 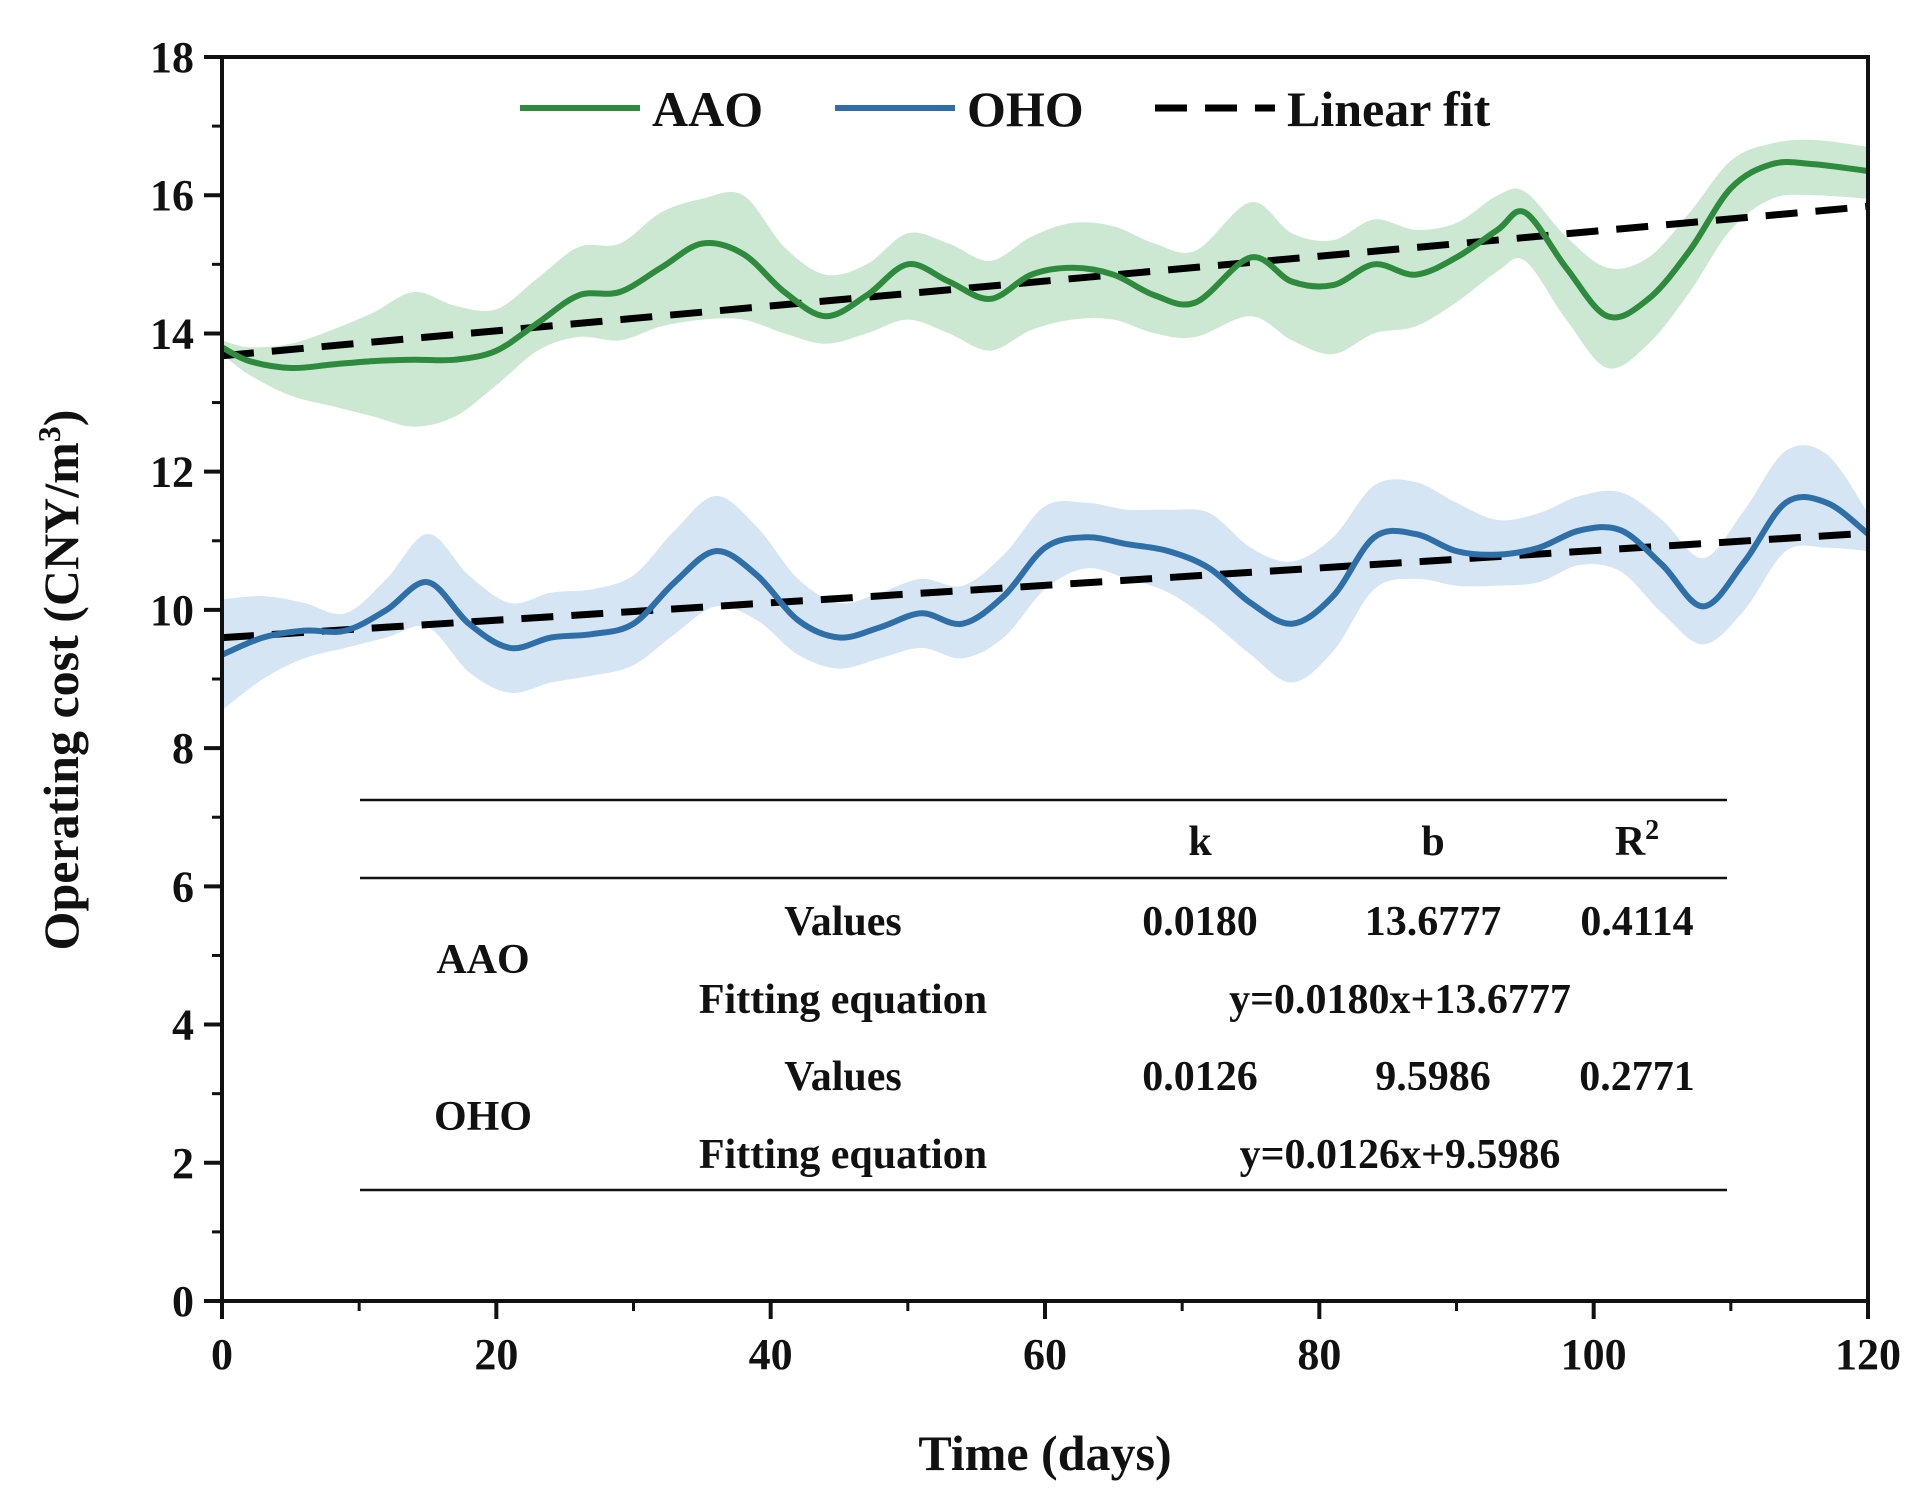 What do you see at coordinates (172, 610) in the screenshot?
I see `y-tick-label: 10` at bounding box center [172, 610].